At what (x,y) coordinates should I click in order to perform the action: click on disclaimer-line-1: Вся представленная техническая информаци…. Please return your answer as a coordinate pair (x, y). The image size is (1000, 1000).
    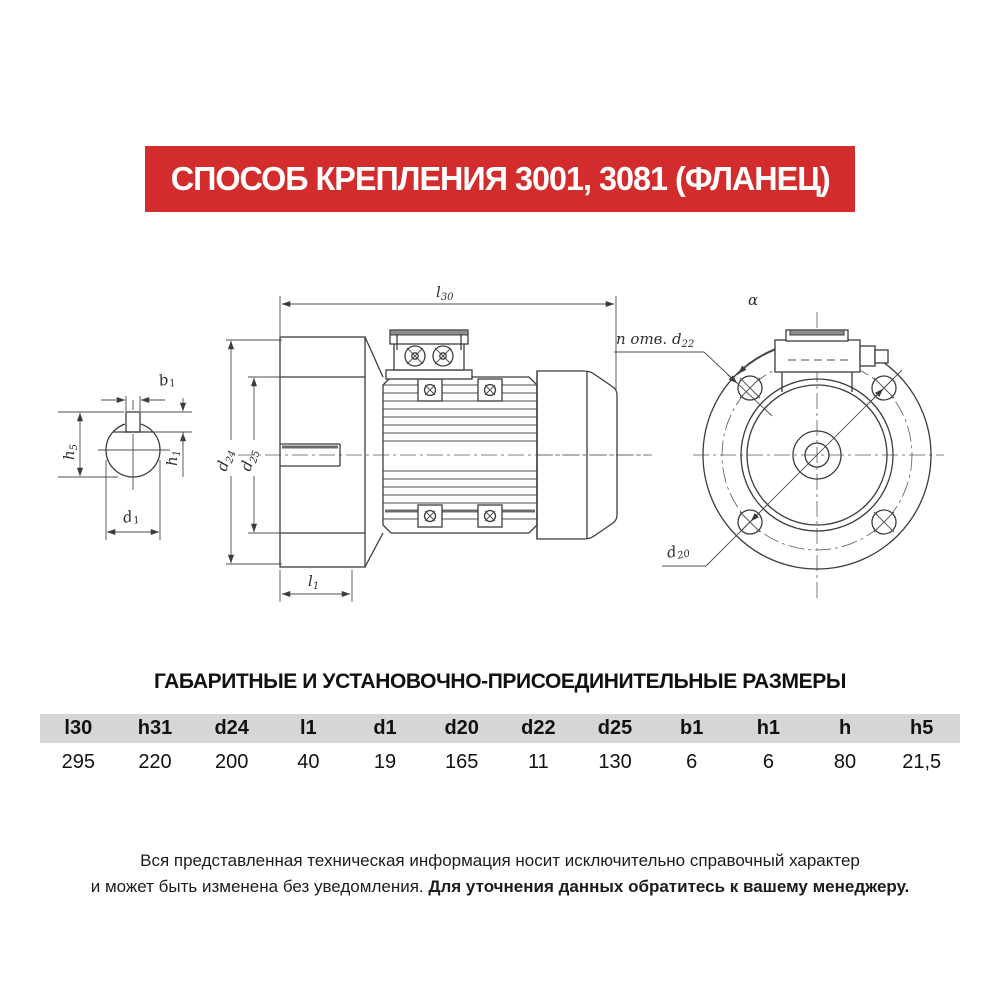
    Looking at the image, I should click on (500, 860).